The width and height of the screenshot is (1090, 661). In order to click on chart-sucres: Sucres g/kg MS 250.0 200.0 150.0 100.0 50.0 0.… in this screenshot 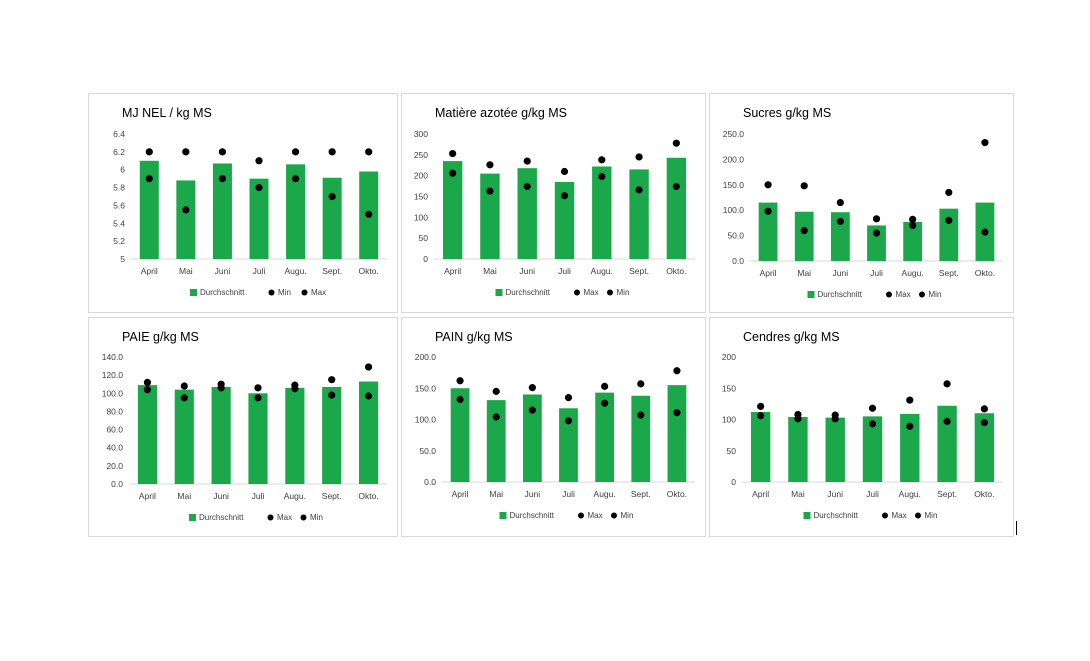, I will do `click(863, 202)`.